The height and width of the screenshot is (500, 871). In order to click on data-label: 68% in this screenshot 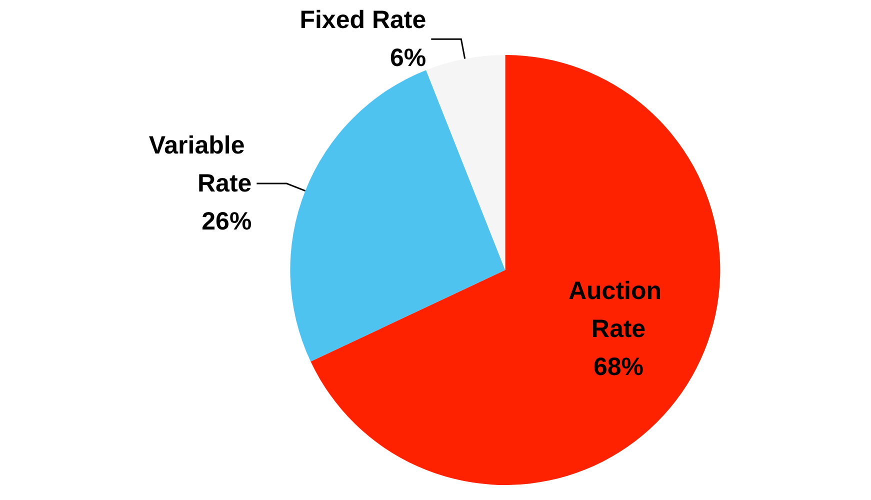, I will do `click(618, 367)`.